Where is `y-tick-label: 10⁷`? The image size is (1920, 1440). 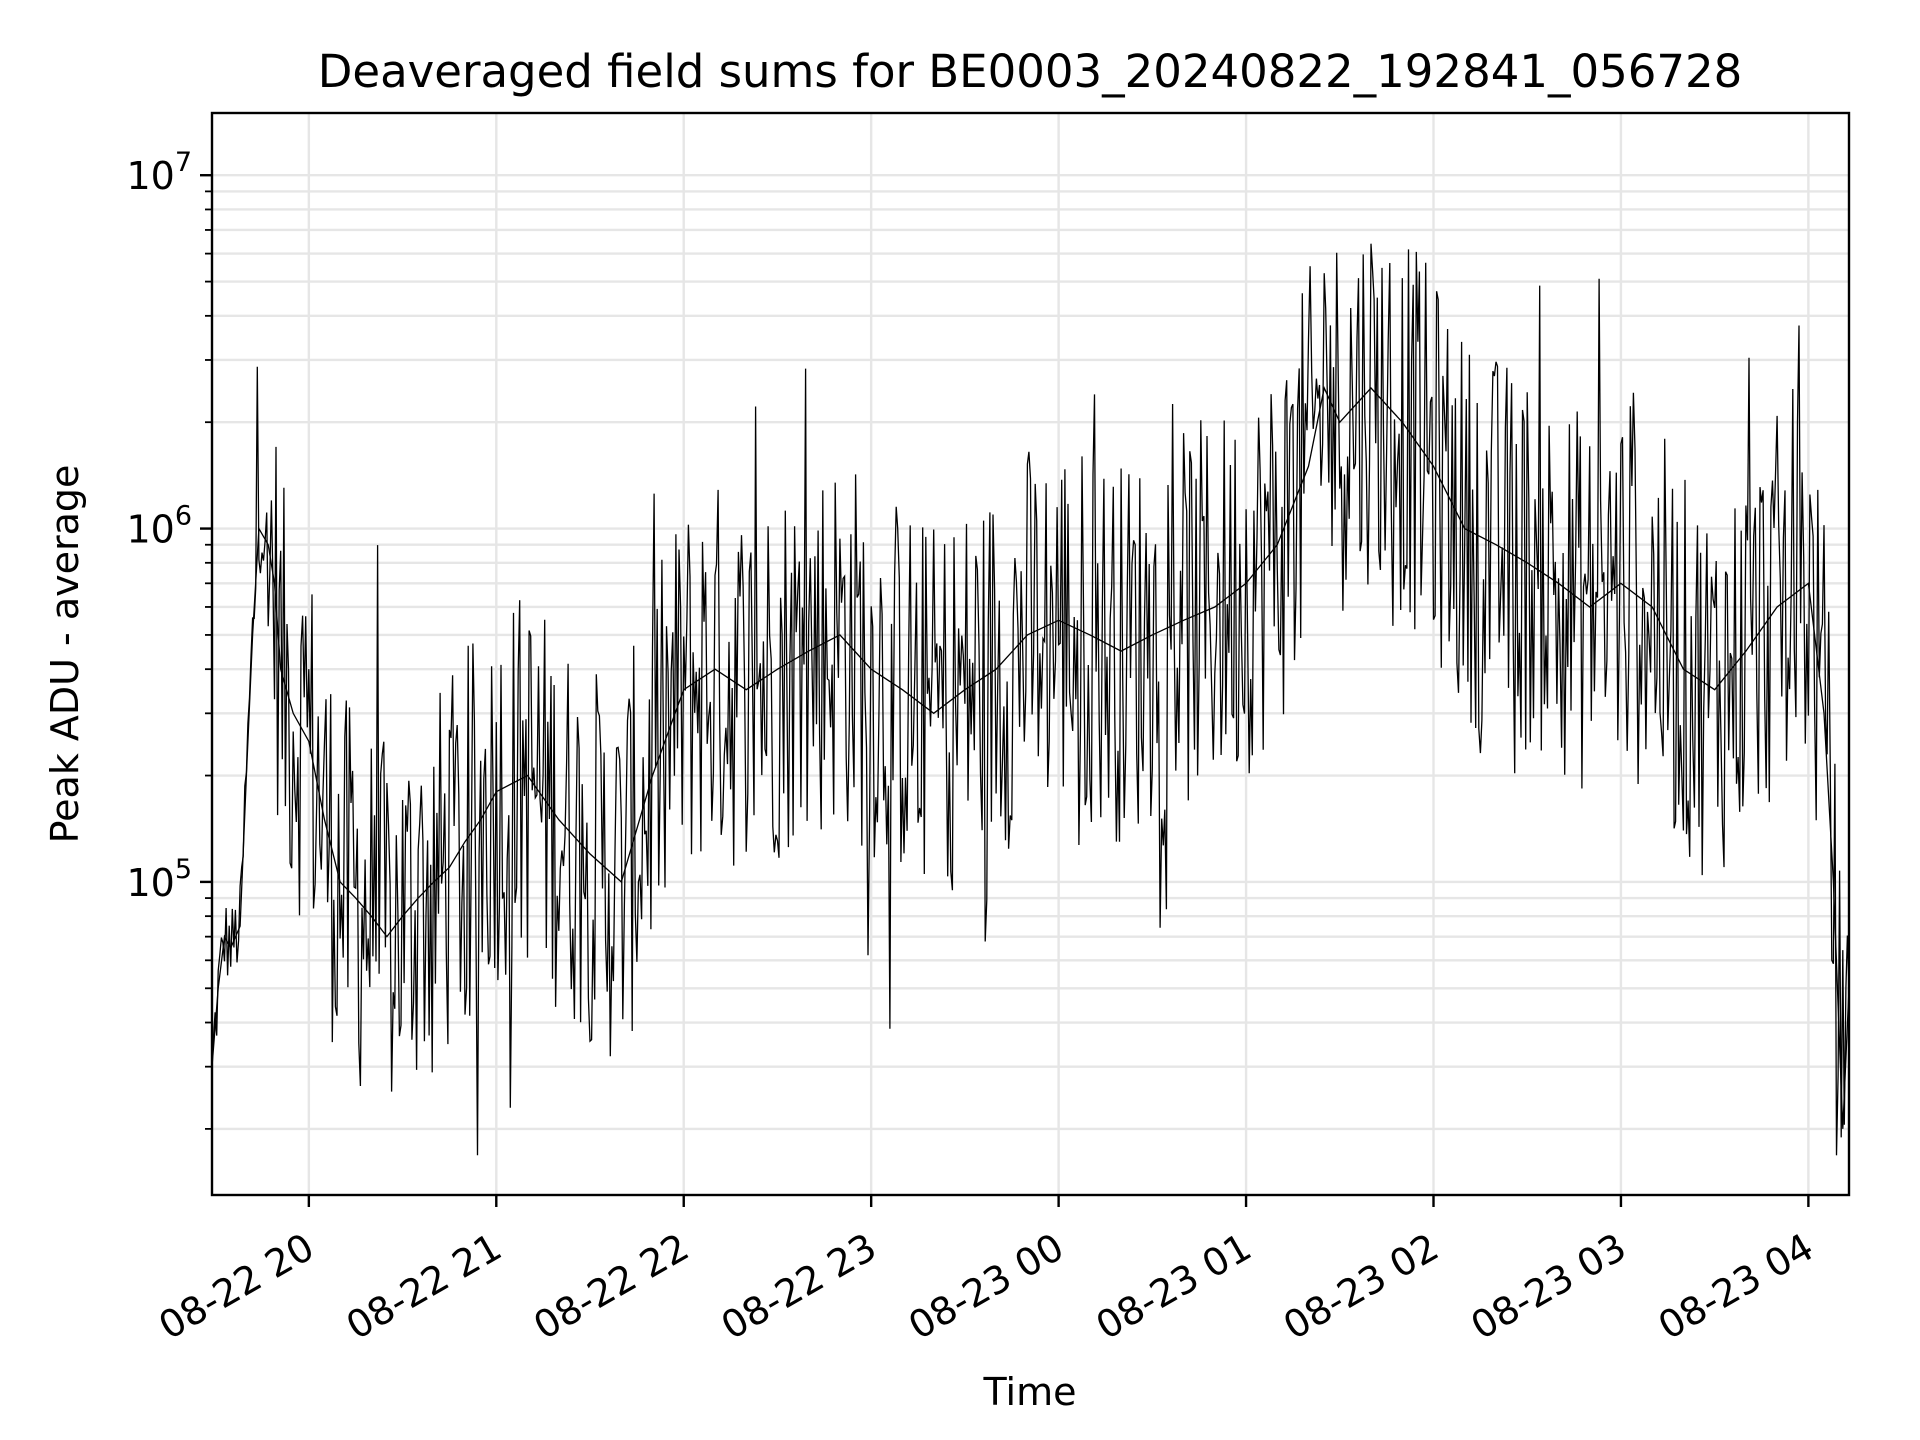
y-tick-label: 10⁷ is located at coordinates (159, 172).